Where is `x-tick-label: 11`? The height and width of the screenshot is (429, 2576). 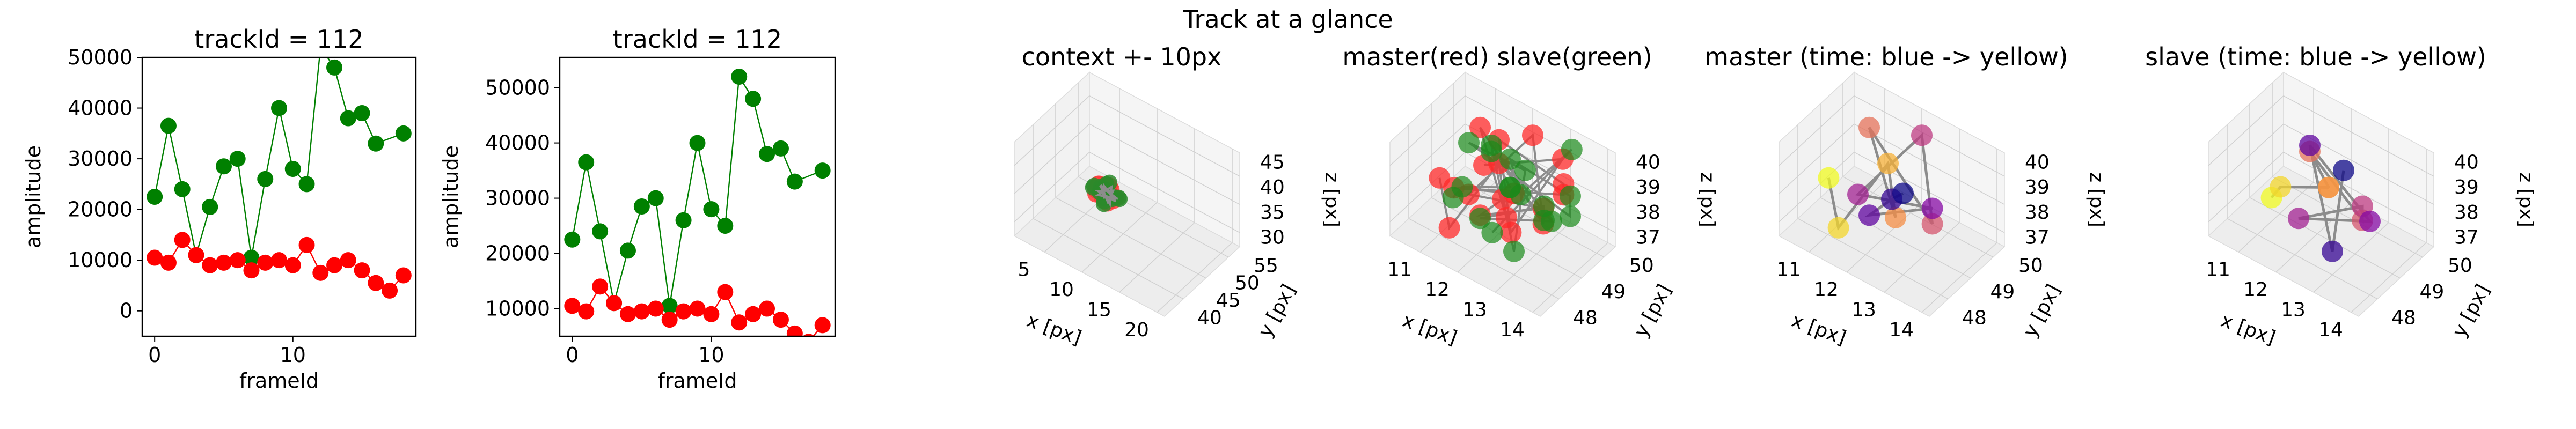
x-tick-label: 11 is located at coordinates (2218, 270).